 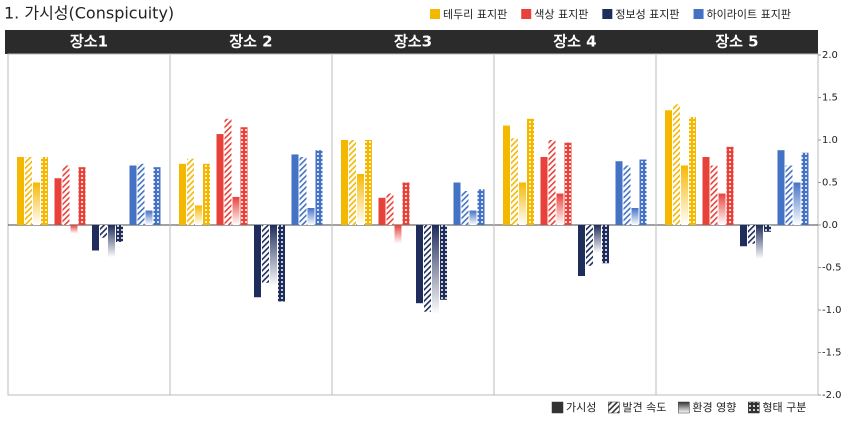 I want to click on y-tick-label: -0.5, so click(x=832, y=268).